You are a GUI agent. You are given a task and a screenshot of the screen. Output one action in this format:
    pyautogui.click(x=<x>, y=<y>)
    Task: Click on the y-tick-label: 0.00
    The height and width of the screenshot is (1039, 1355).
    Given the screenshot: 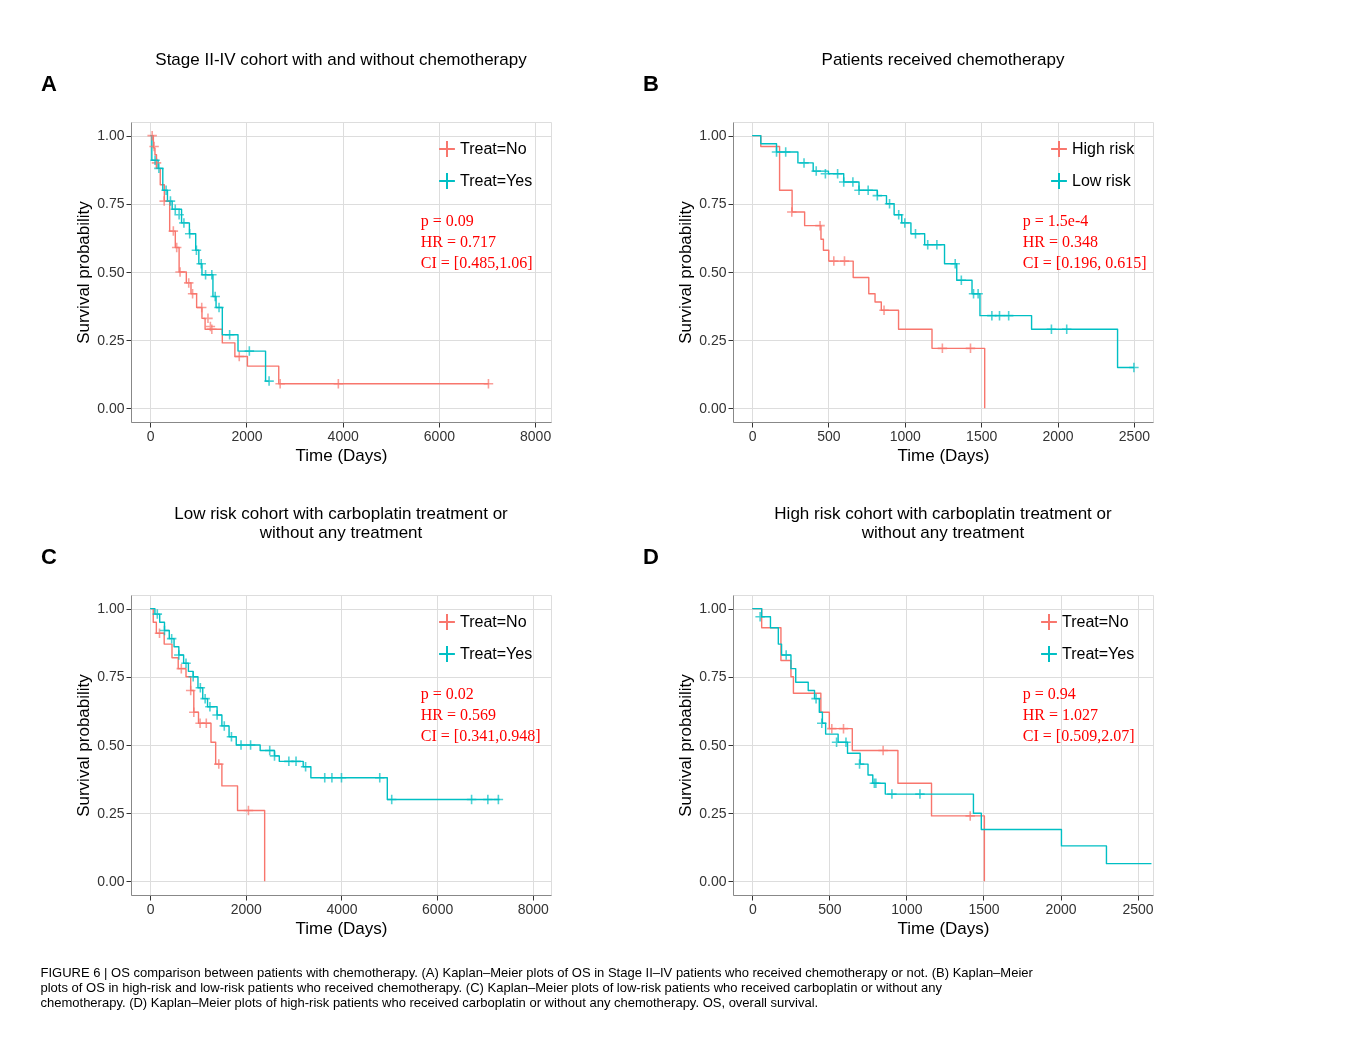 What is the action you would take?
    pyautogui.click(x=713, y=880)
    